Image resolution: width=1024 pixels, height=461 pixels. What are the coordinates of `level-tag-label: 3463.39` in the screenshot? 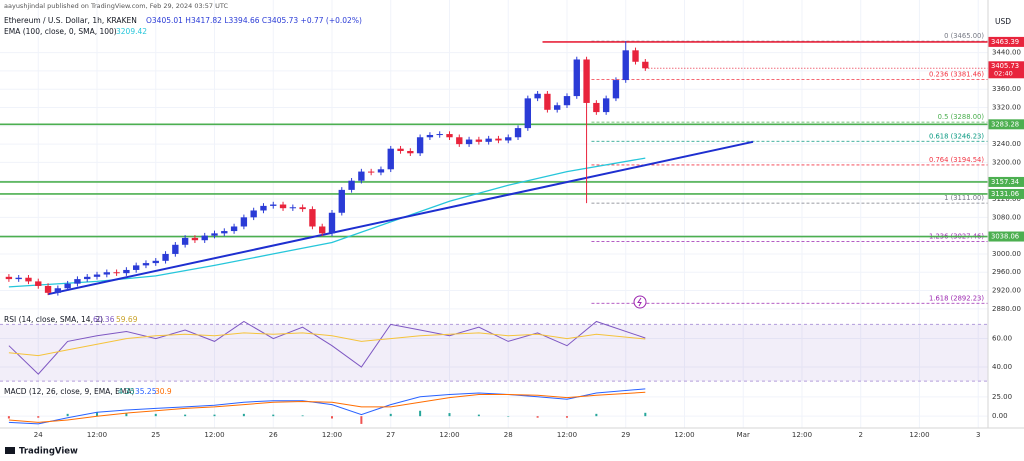 It's located at (1005, 42).